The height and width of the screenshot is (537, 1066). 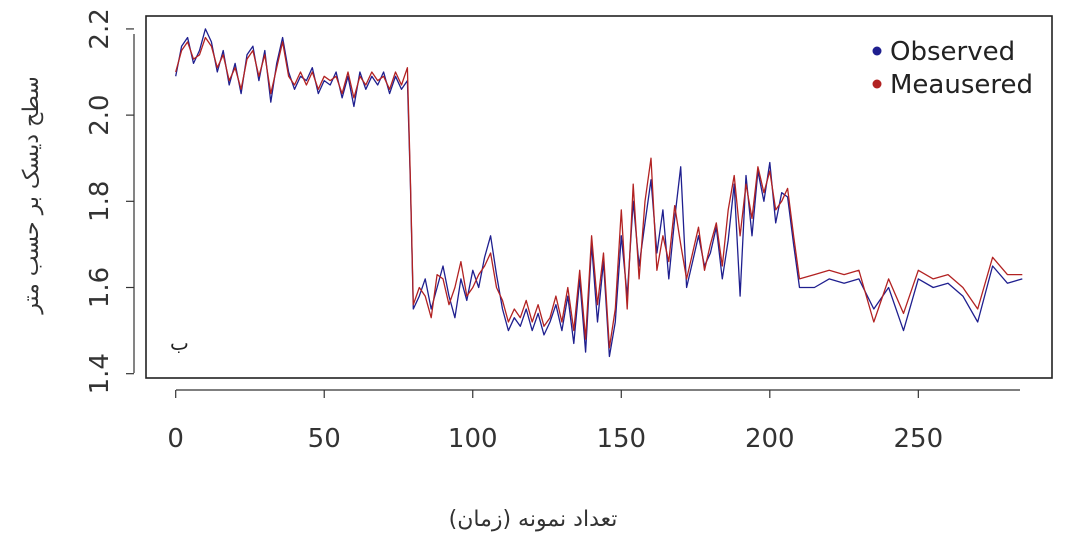 I want to click on y-tick-label: 2.2, so click(x=100, y=28).